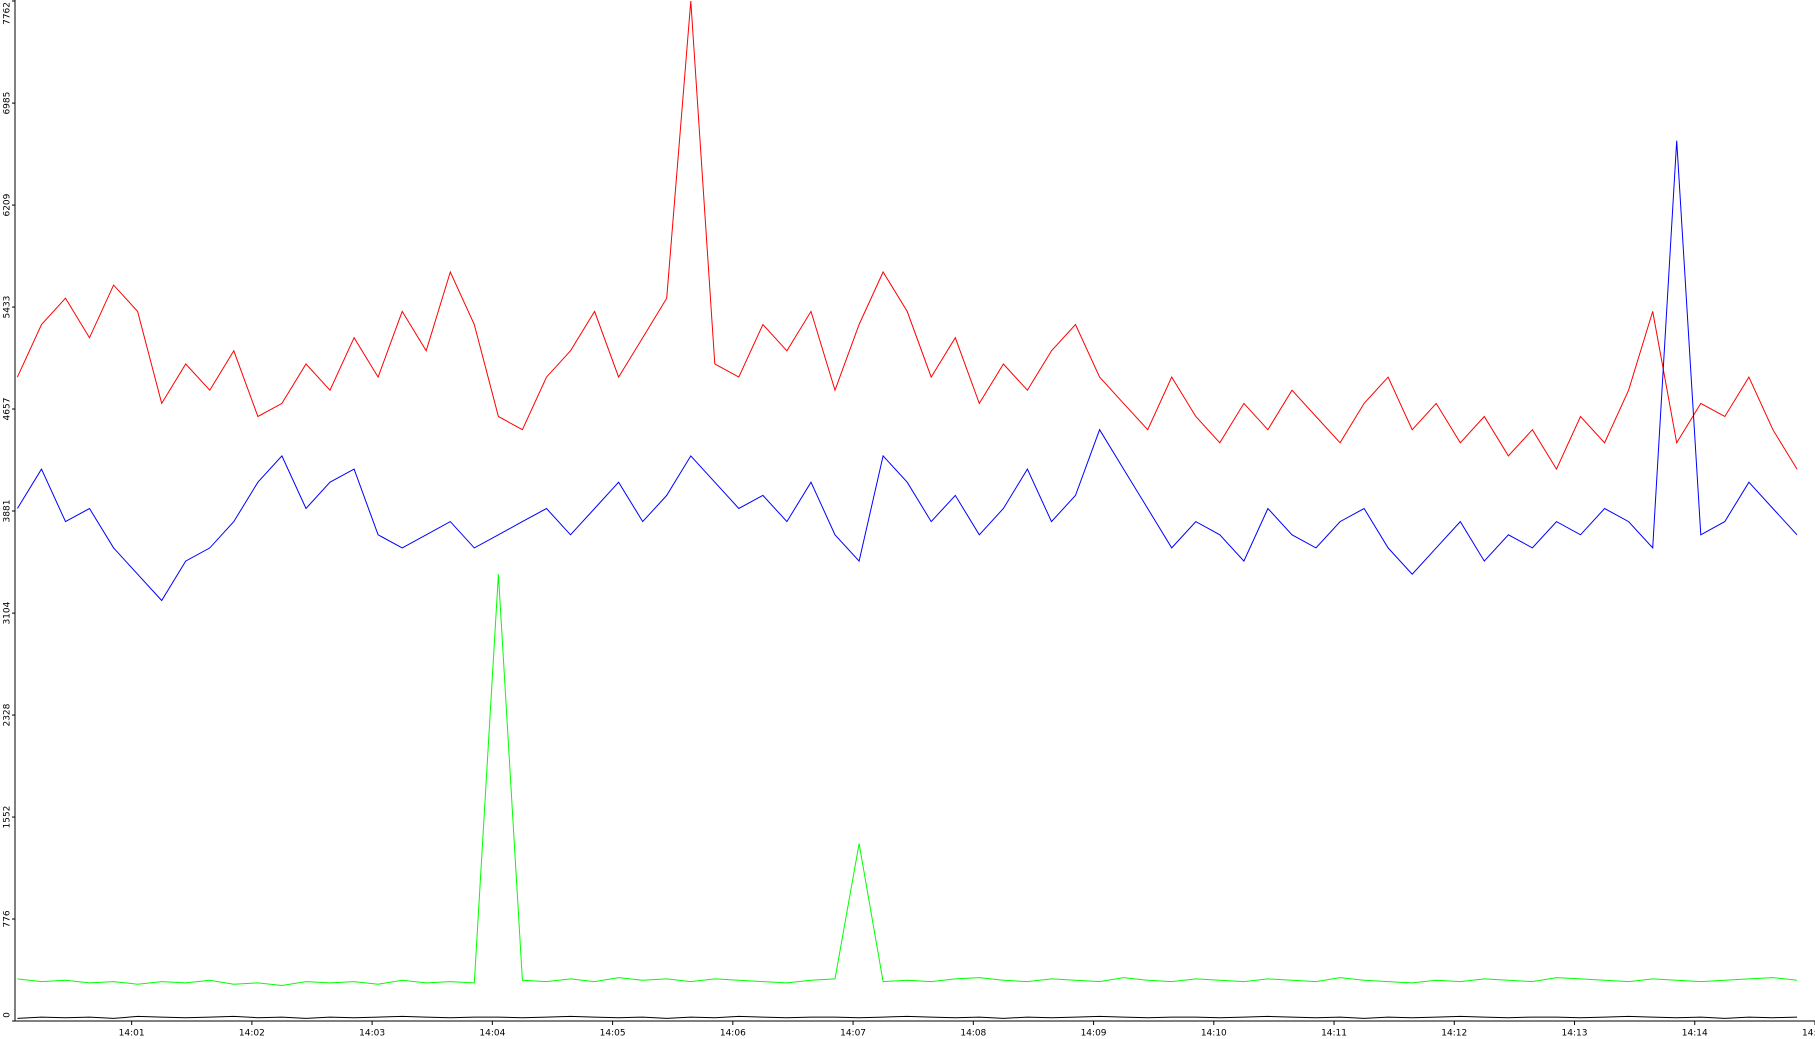  What do you see at coordinates (1695, 1034) in the screenshot?
I see `x-tick-label: 14:14` at bounding box center [1695, 1034].